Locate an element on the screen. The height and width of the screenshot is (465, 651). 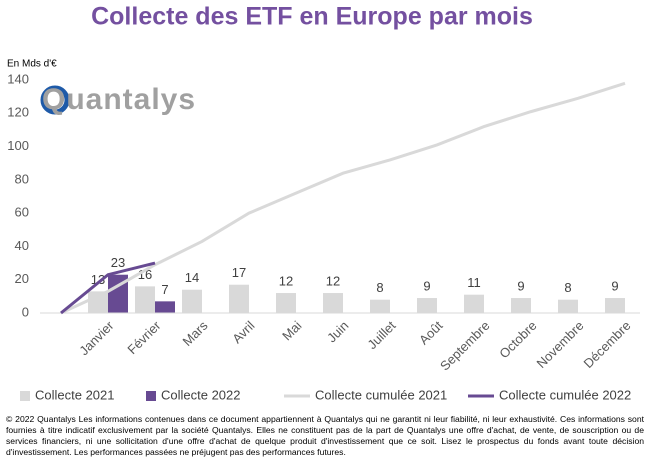
x-tick-label: Novembre is located at coordinates (560, 344).